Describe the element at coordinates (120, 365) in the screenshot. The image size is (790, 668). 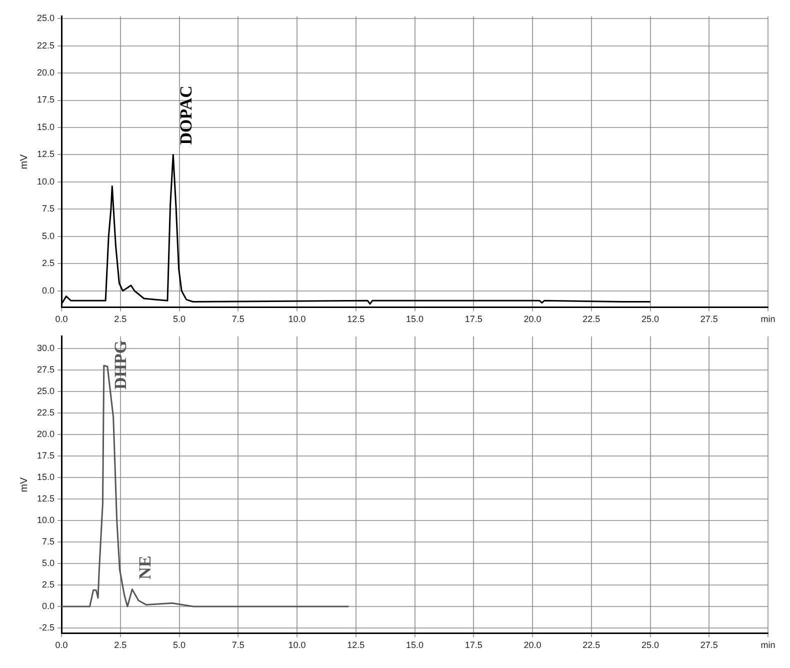
I see `annotation: DHPG` at that location.